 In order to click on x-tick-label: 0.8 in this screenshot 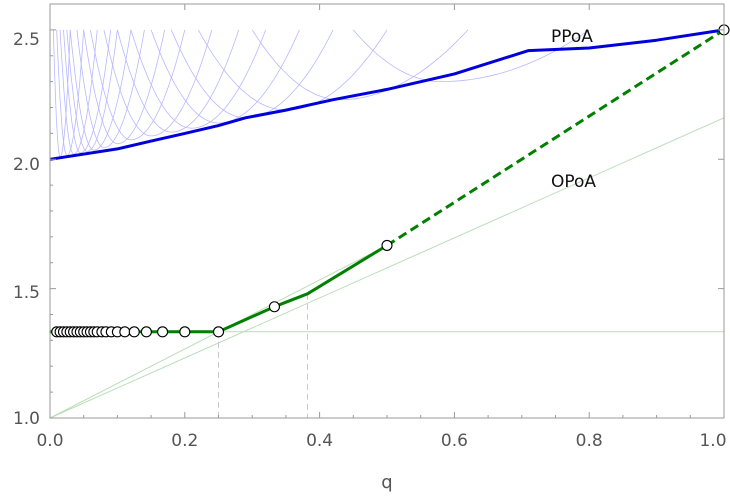, I will do `click(589, 441)`.